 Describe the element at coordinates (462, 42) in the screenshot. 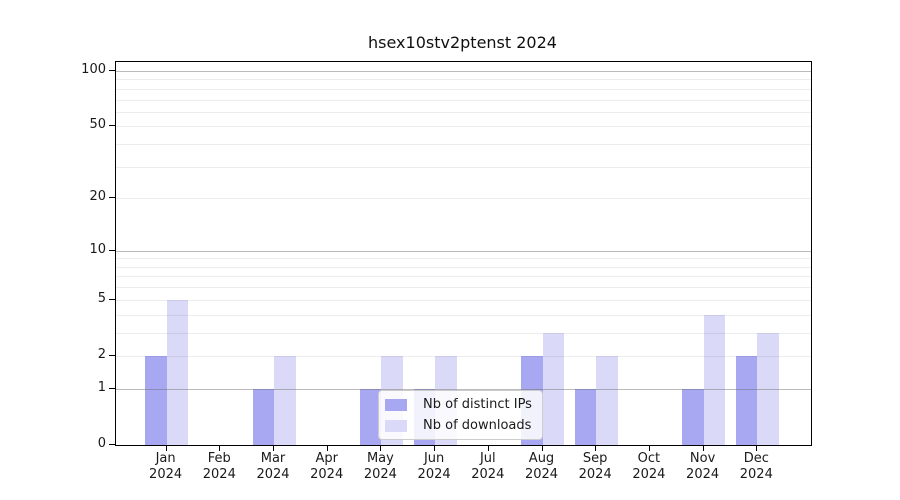

I see `chart-title: hsex10stv2ptenst 2024` at that location.